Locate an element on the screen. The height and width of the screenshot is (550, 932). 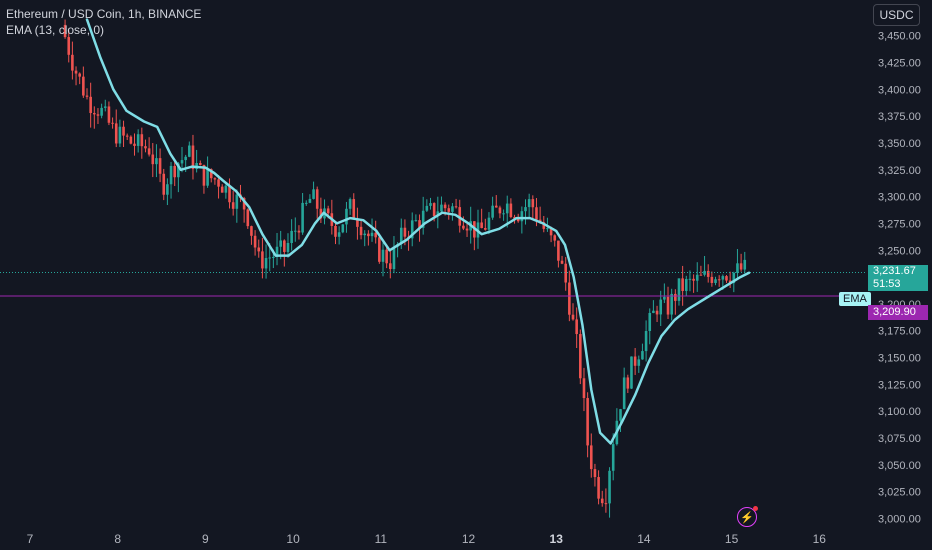
price-tick-label: 3,325.00 is located at coordinates (899, 171).